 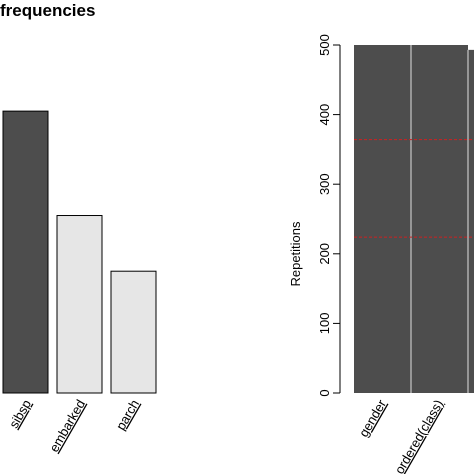 What do you see at coordinates (20, 414) in the screenshot?
I see `category-label-sibsp: sibsp` at bounding box center [20, 414].